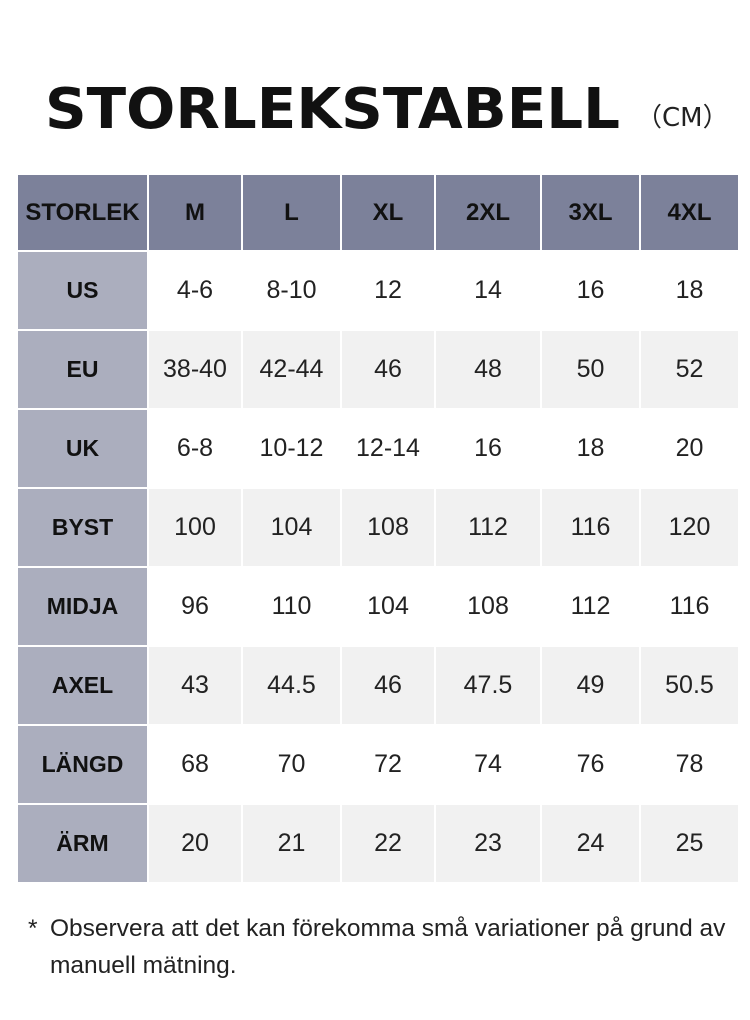 The height and width of the screenshot is (1020, 750). I want to click on table-cell: 47.5, so click(488, 685).